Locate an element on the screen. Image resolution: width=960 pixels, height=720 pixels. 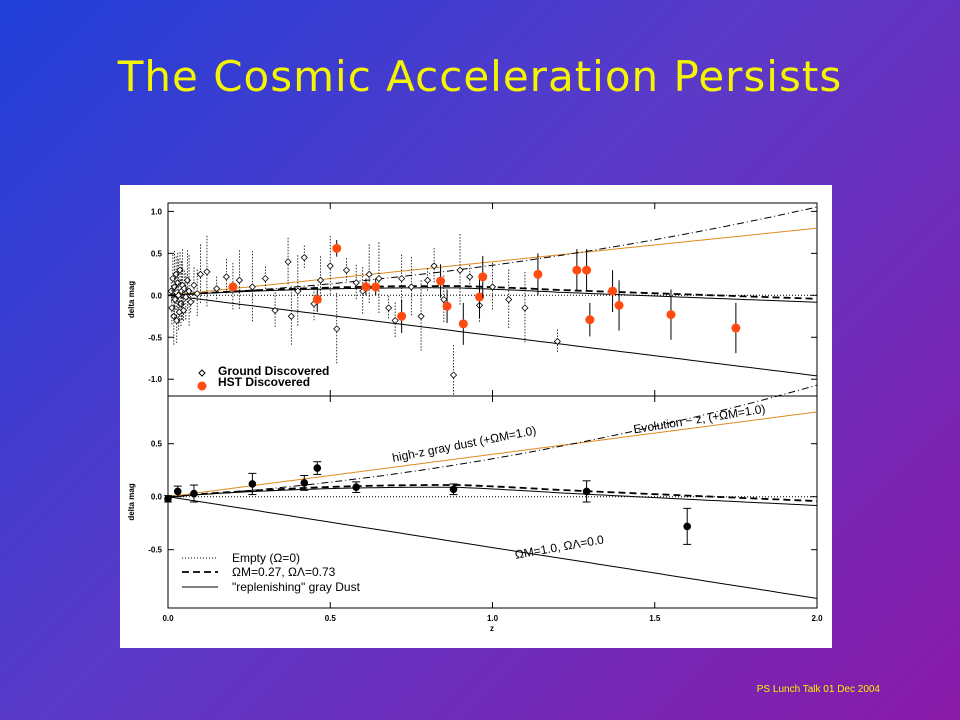
legend-label-dotted: Empty (Ω=0) is located at coordinates (266, 558).